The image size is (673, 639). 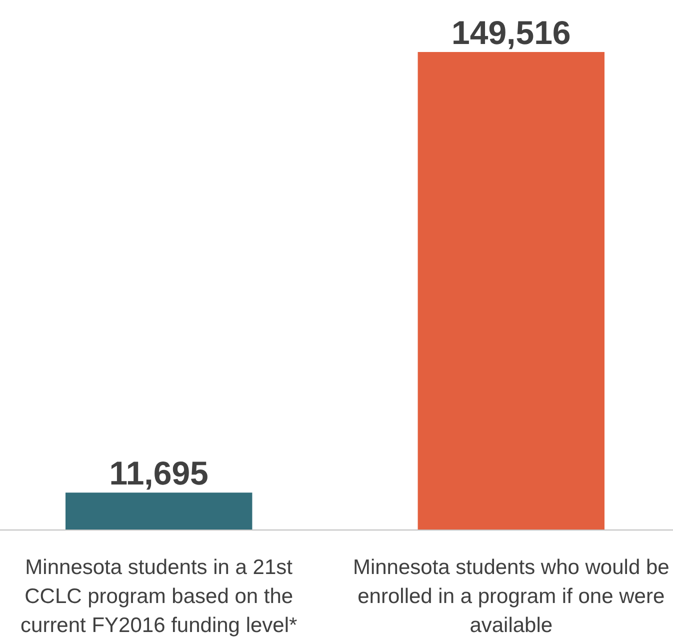 What do you see at coordinates (158, 473) in the screenshot?
I see `data-label: 11,695` at bounding box center [158, 473].